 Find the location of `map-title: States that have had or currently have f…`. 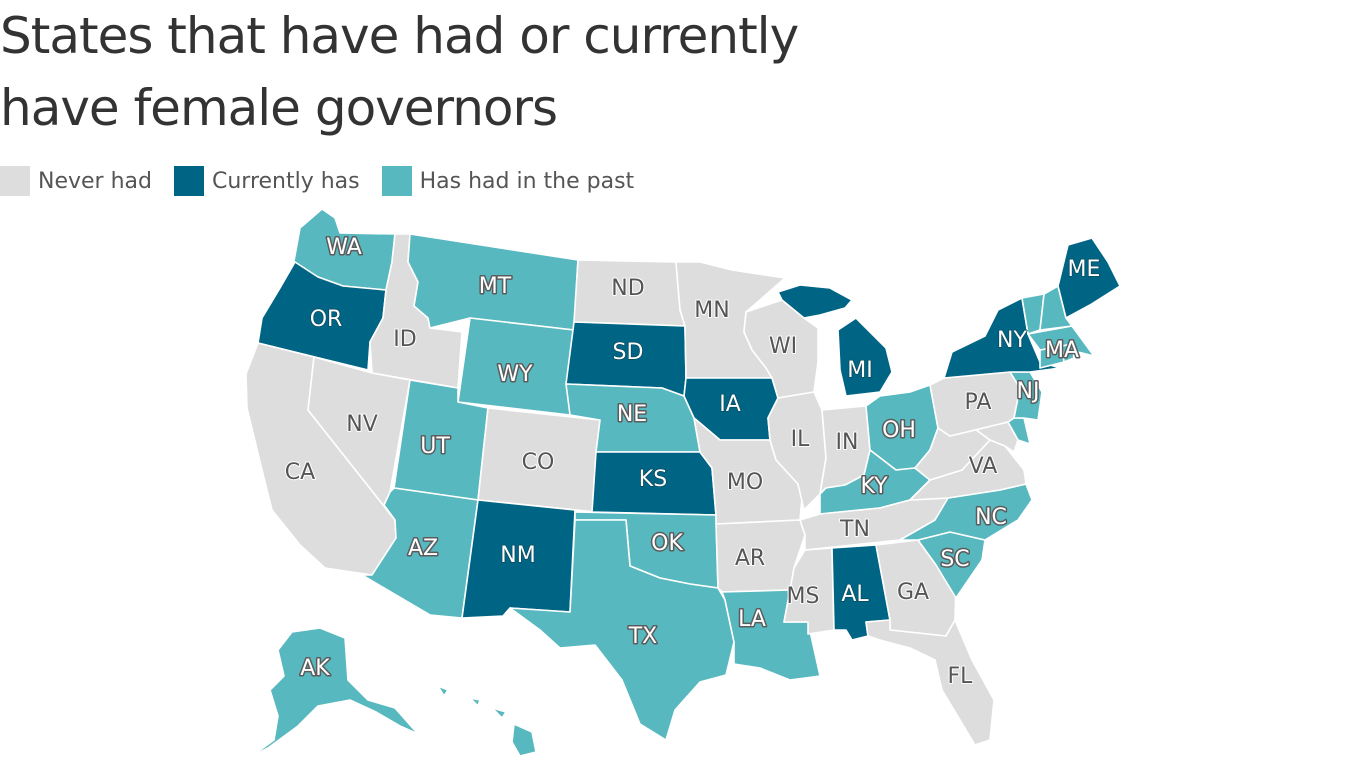

map-title: States that have had or currently have f… is located at coordinates (450, 72).